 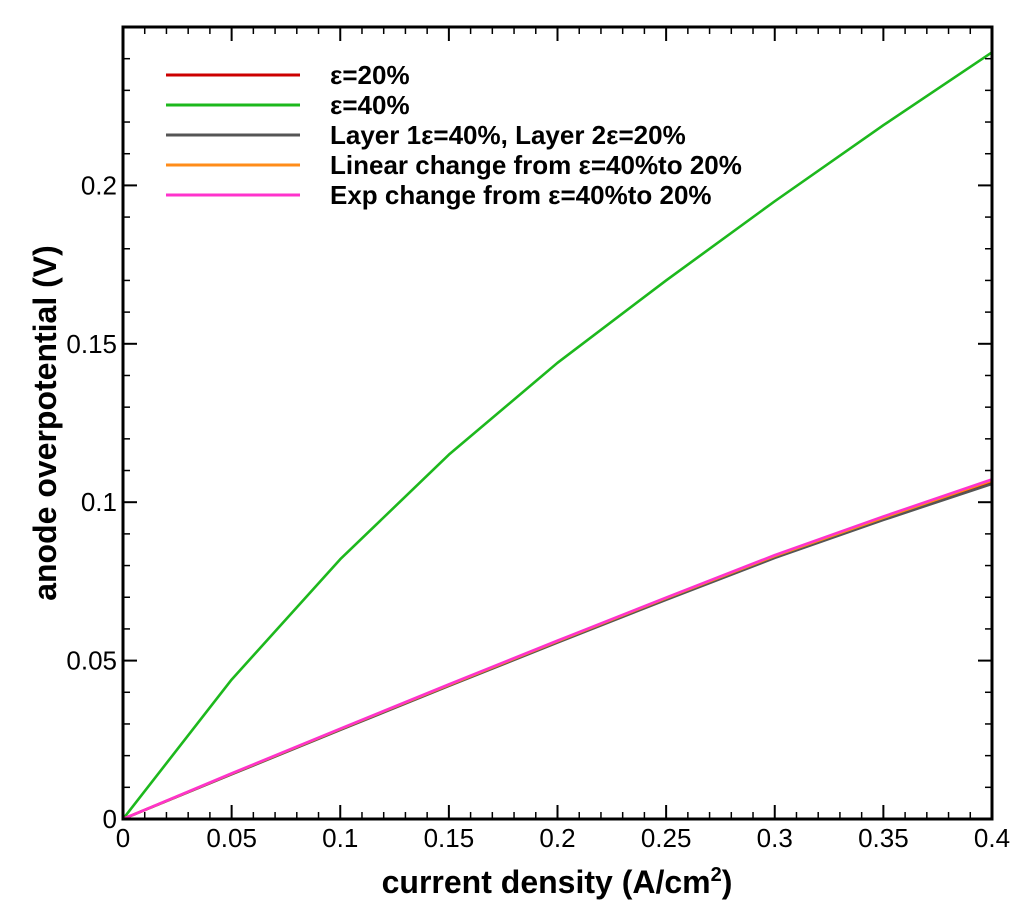 I want to click on y-tick-label: 0.05, so click(x=91, y=661).